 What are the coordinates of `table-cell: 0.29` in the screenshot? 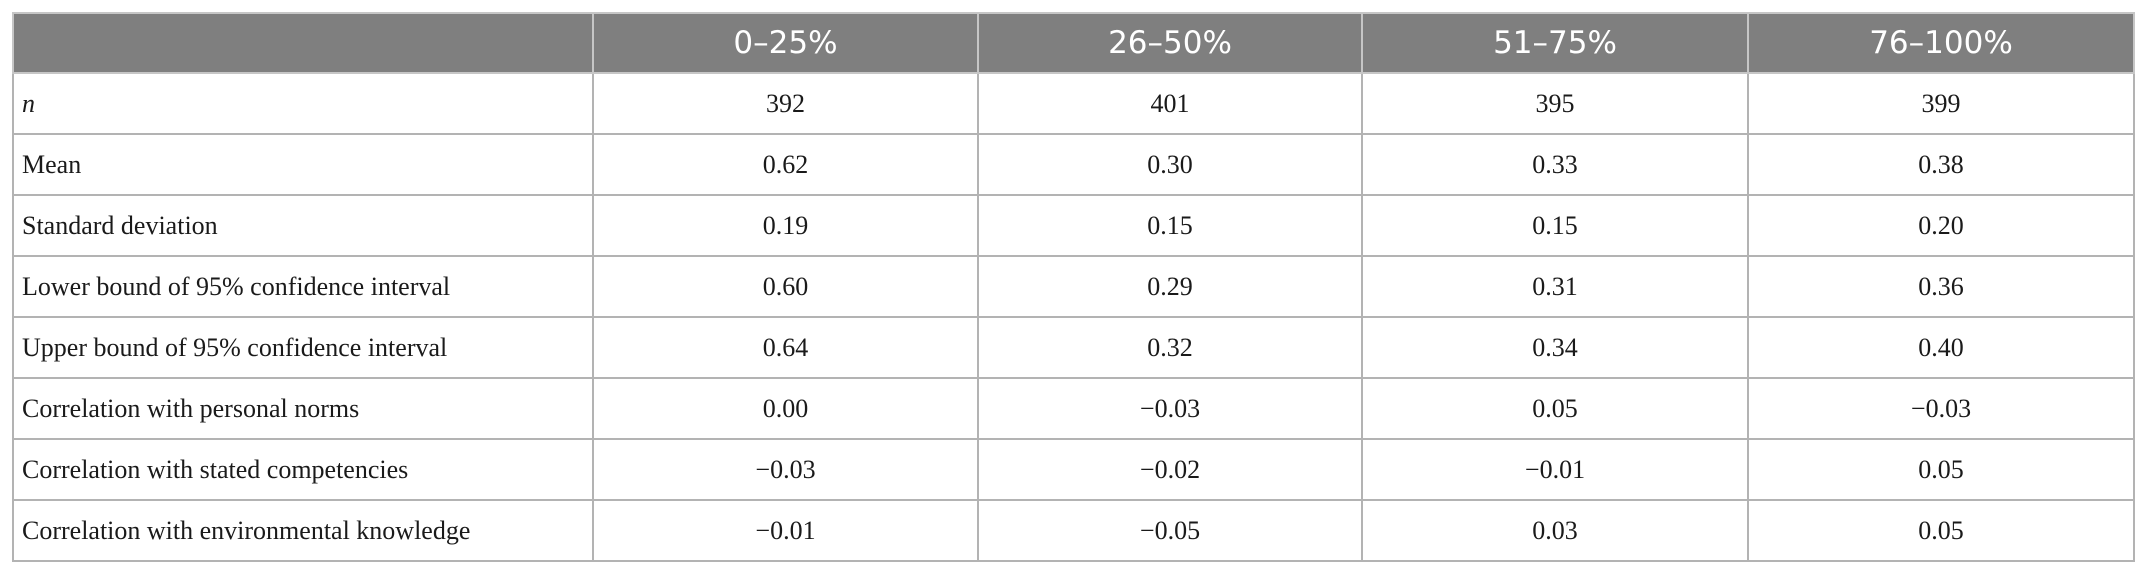 It's located at (1170, 286).